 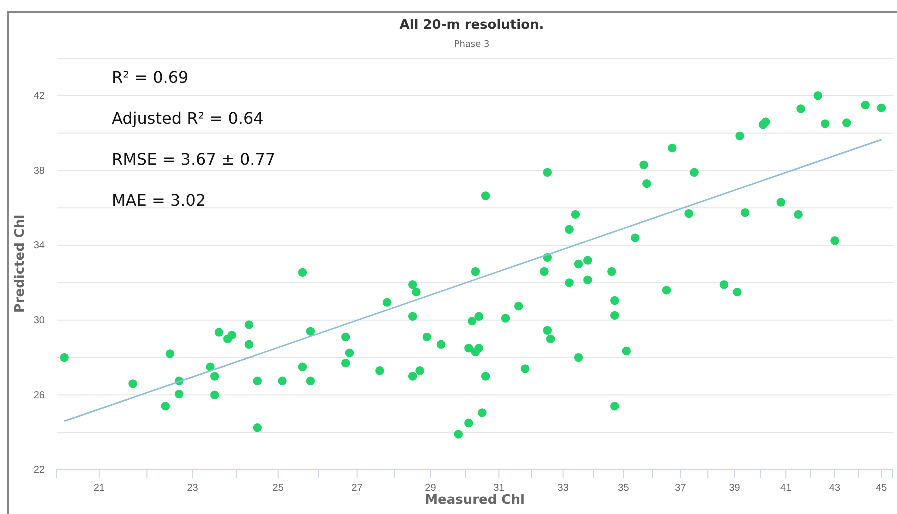 What do you see at coordinates (500, 488) in the screenshot?
I see `x-tick-label: 31` at bounding box center [500, 488].